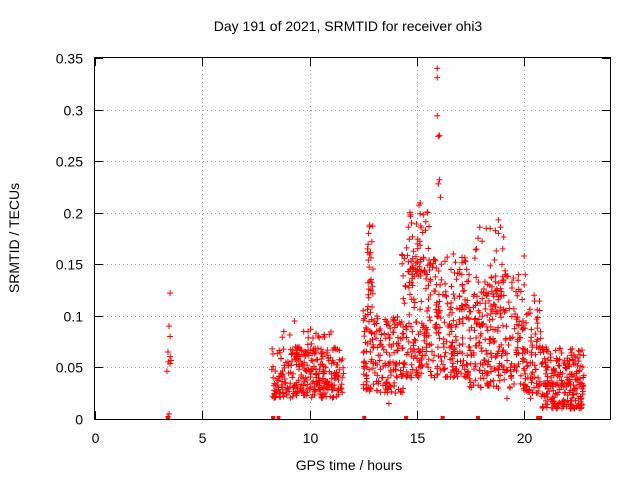  Describe the element at coordinates (311, 438) in the screenshot. I see `x-tick-label: 10` at that location.